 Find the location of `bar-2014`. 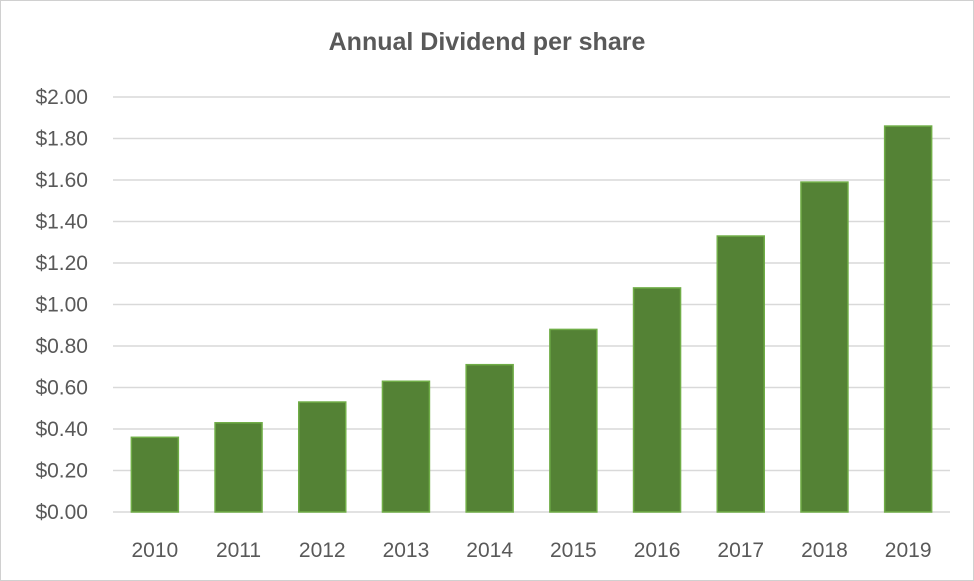

bar-2014 is located at coordinates (489, 438).